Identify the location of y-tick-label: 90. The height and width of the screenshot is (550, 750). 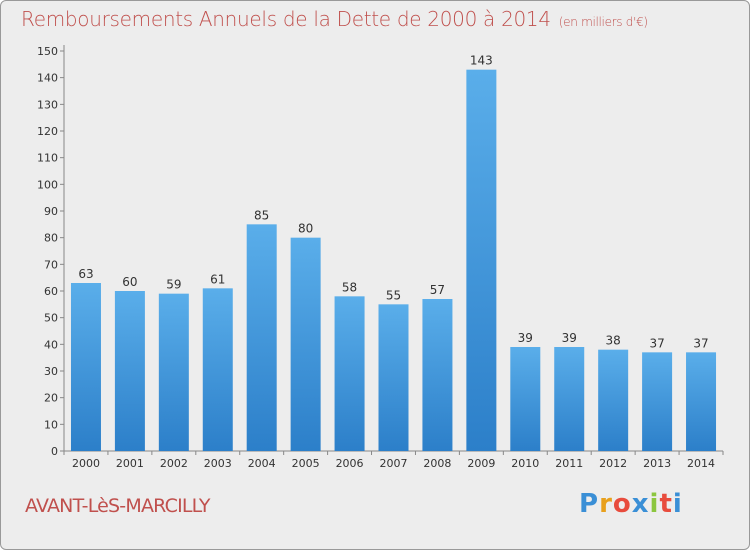
(51, 211).